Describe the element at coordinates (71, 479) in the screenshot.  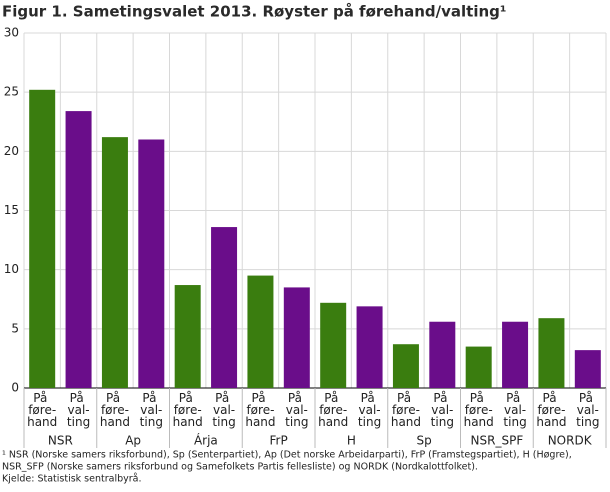
I see `footnote: Kjelde: Statistisk sentralbyrå.` at that location.